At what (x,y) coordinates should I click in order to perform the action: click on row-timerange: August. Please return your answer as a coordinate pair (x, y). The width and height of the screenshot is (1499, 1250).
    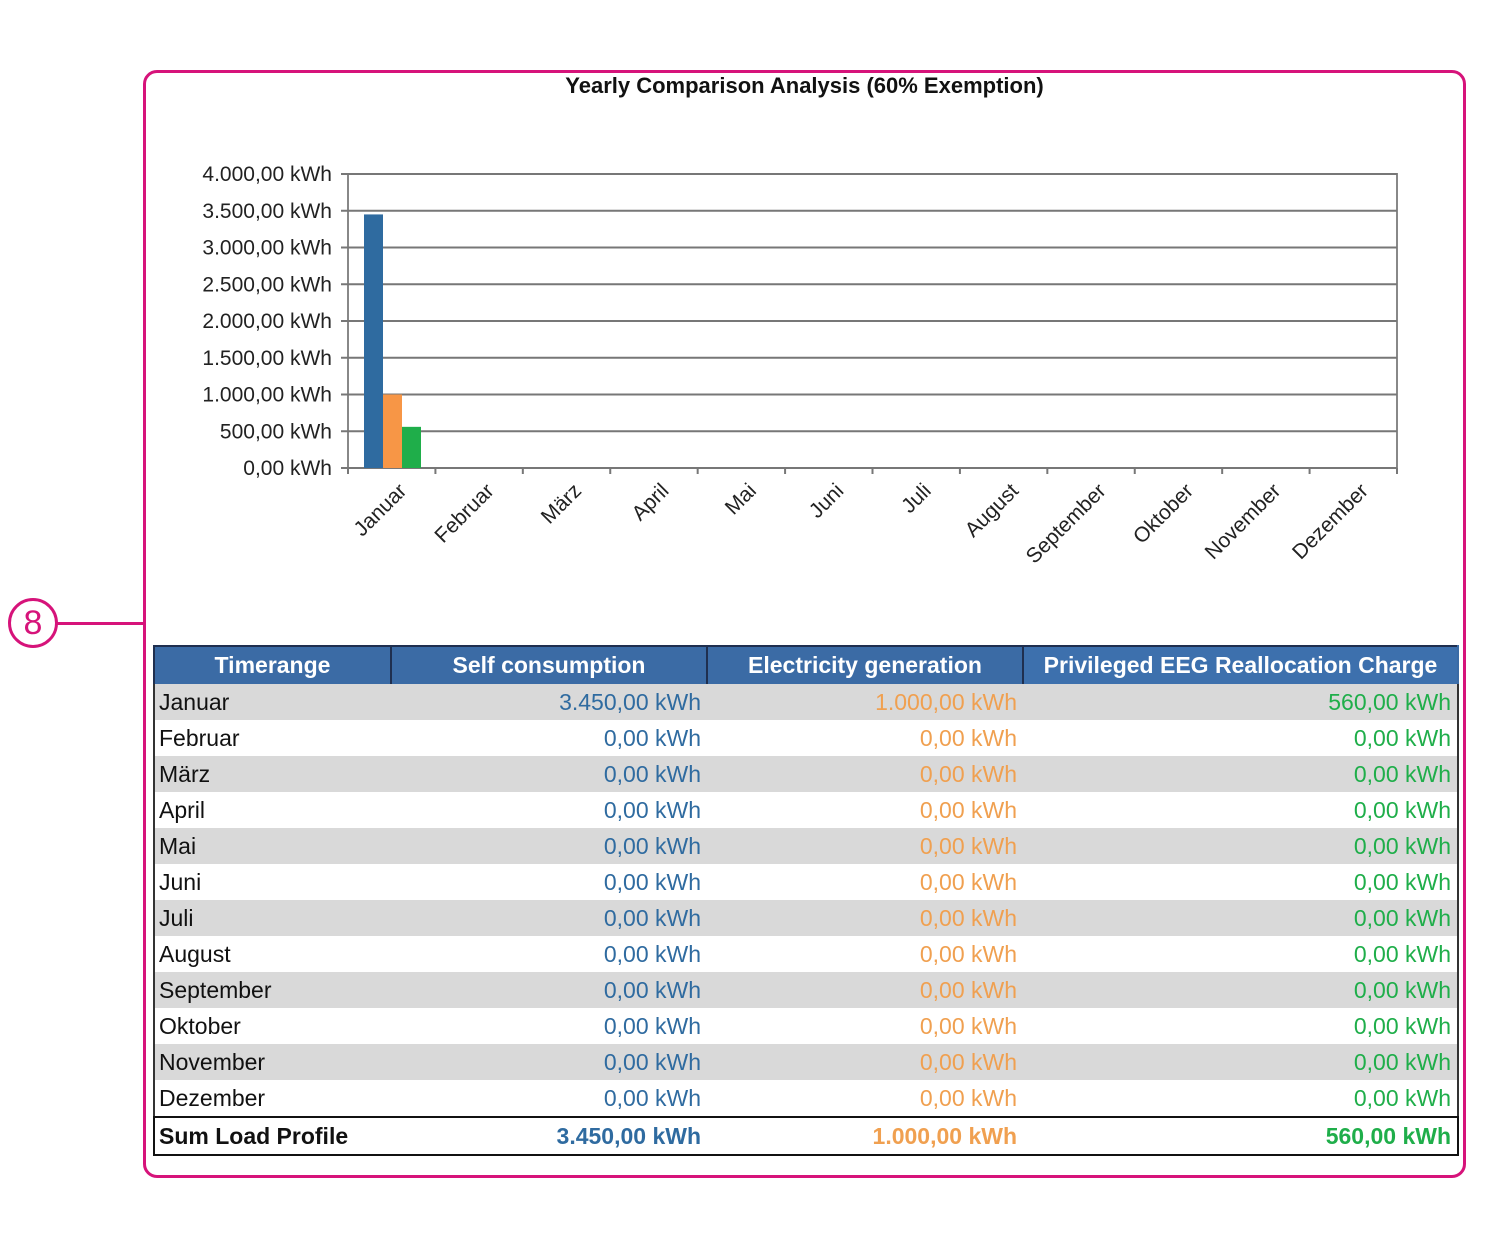
    Looking at the image, I should click on (272, 954).